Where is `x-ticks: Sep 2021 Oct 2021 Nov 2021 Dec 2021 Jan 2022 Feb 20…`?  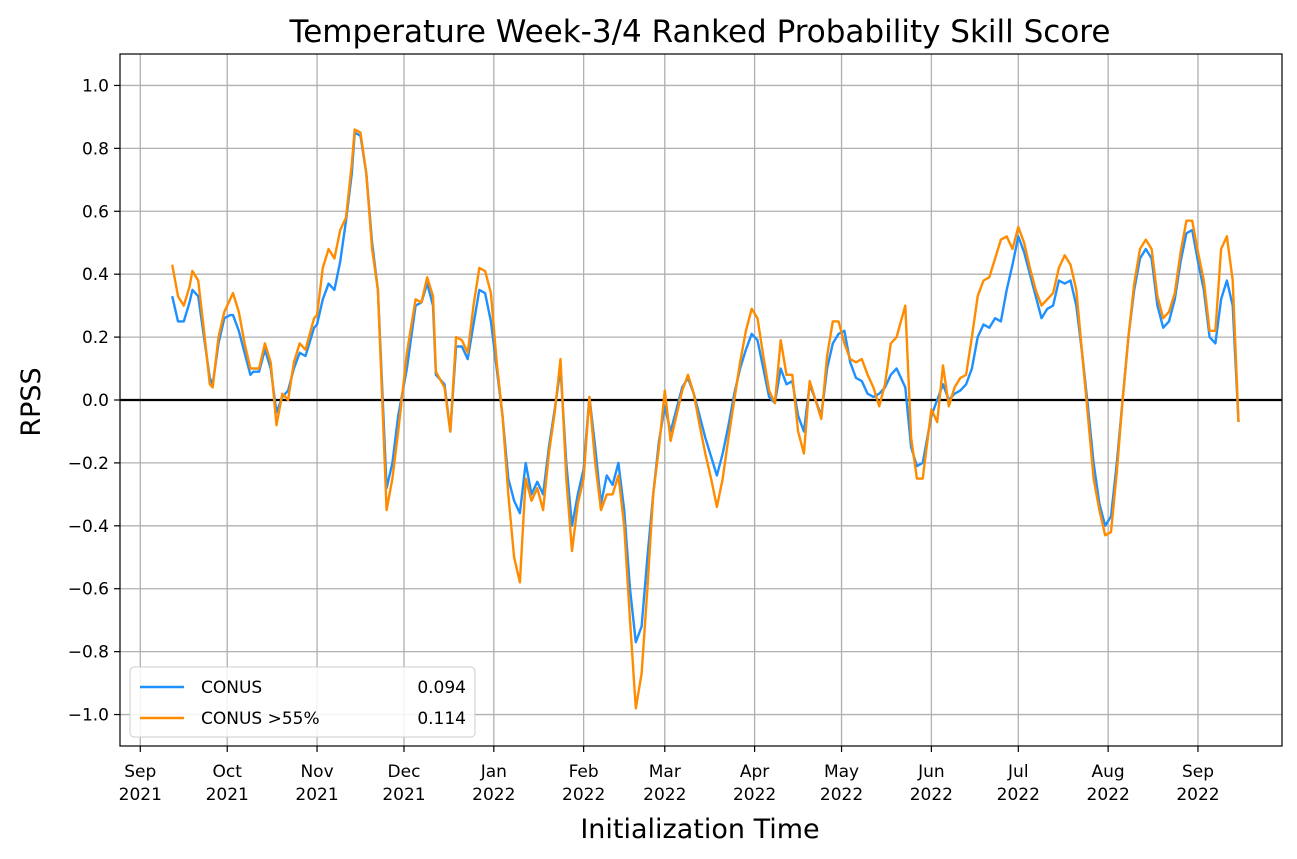 x-ticks: Sep 2021 Oct 2021 Nov 2021 Dec 2021 Jan 2022 Feb 20… is located at coordinates (669, 775).